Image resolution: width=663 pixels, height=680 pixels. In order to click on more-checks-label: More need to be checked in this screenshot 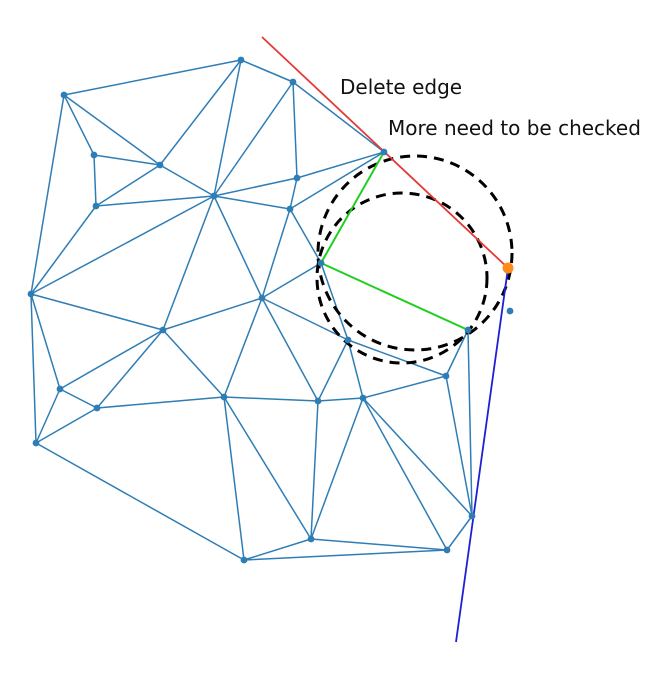, I will do `click(514, 128)`.